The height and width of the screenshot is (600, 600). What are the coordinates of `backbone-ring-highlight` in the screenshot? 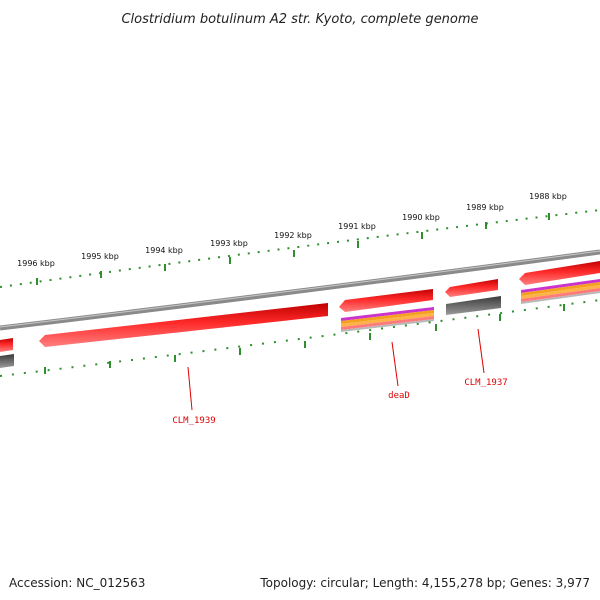 It's located at (300, 289).